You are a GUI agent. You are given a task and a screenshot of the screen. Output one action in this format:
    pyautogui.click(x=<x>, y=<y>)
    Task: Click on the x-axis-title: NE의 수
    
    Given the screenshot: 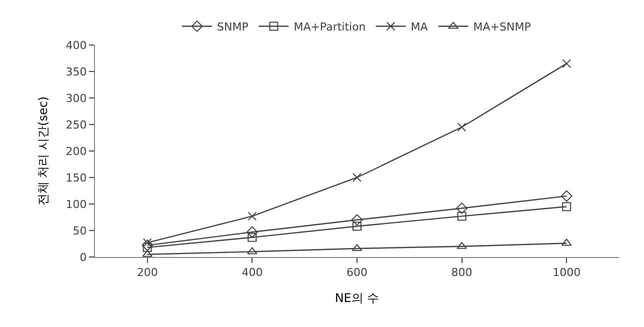 What is the action you would take?
    pyautogui.click(x=357, y=298)
    